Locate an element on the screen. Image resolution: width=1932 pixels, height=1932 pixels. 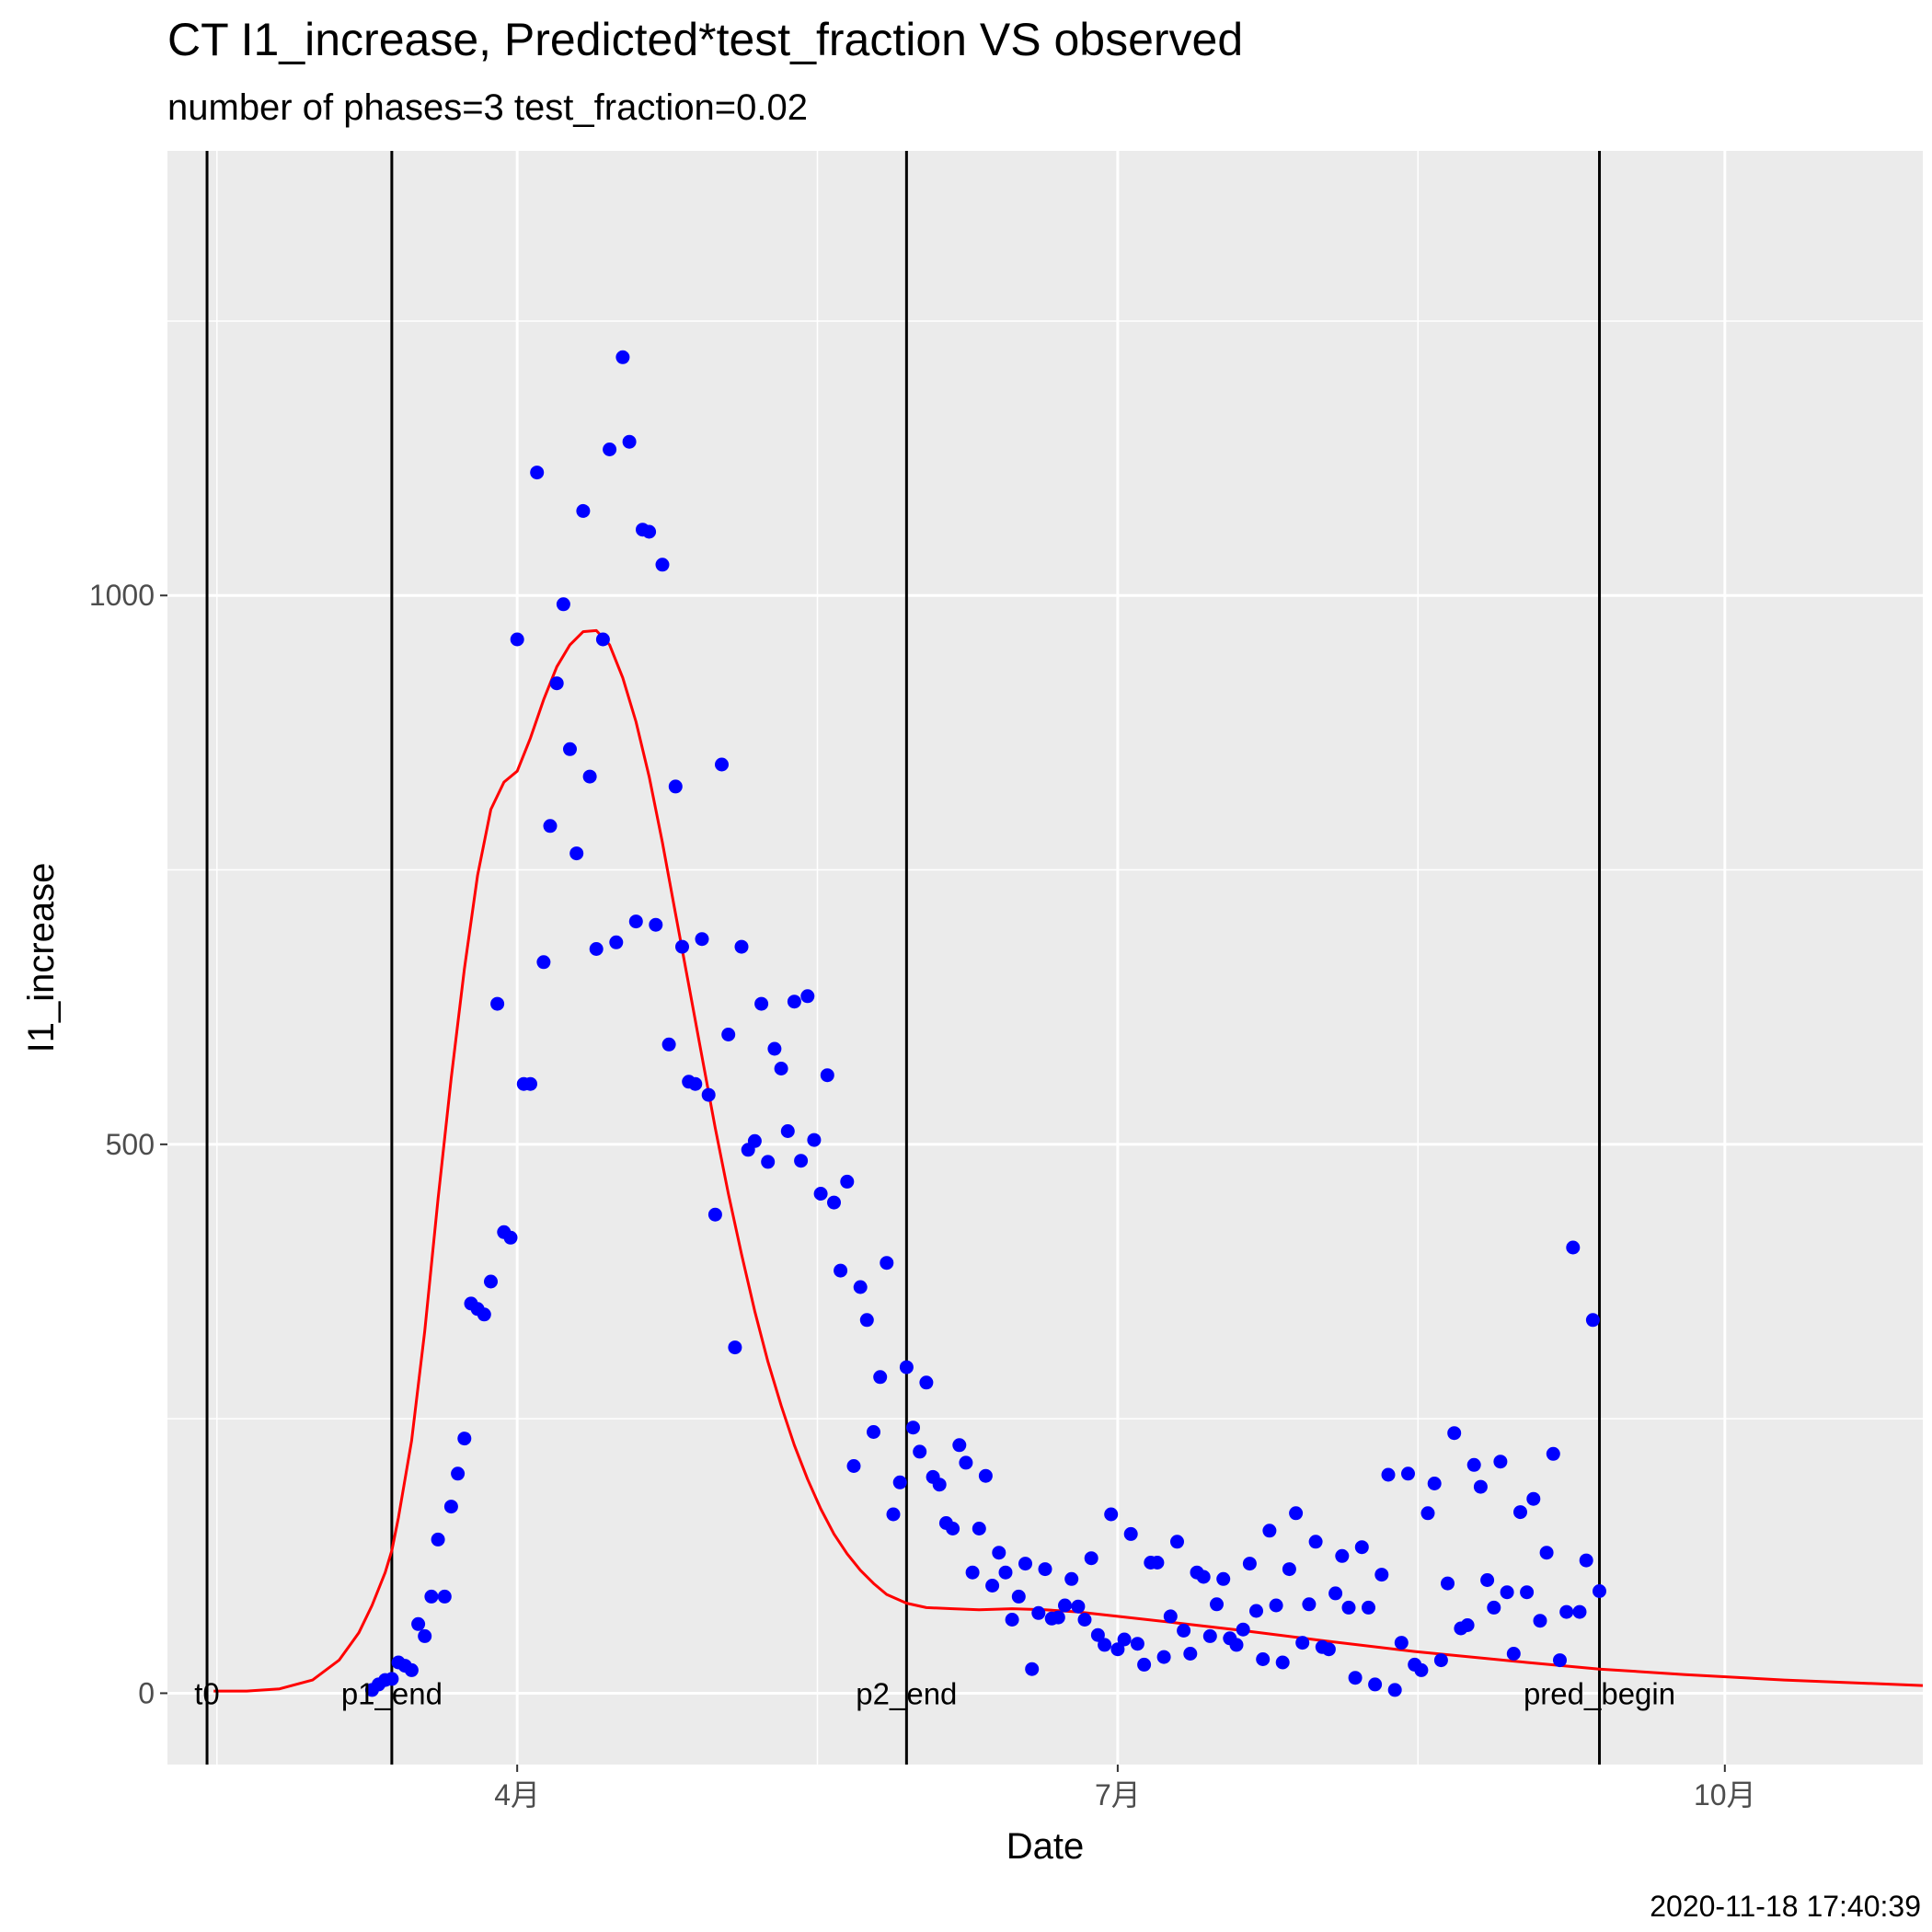
y-tick-label: 0 is located at coordinates (146, 1692).